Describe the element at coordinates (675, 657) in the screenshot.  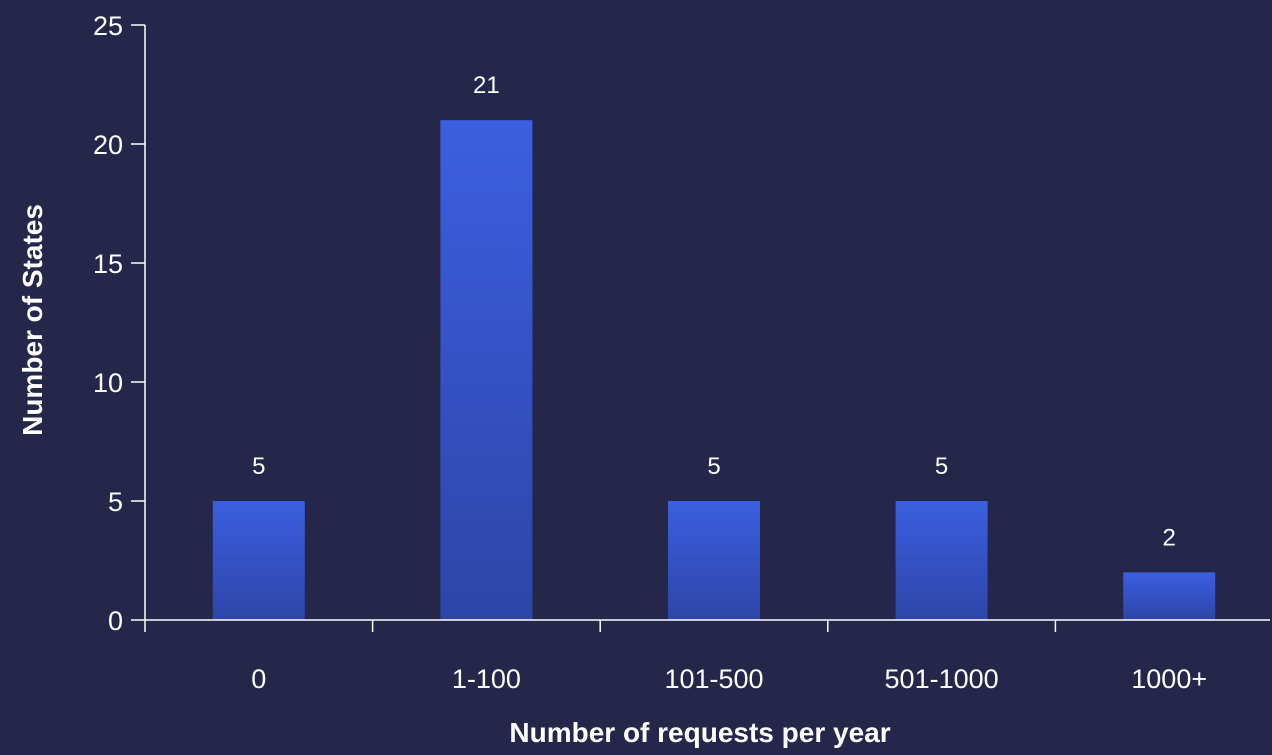
I see `x-ticks-group: 0 1-100 101-500 501-1000 1000+` at that location.